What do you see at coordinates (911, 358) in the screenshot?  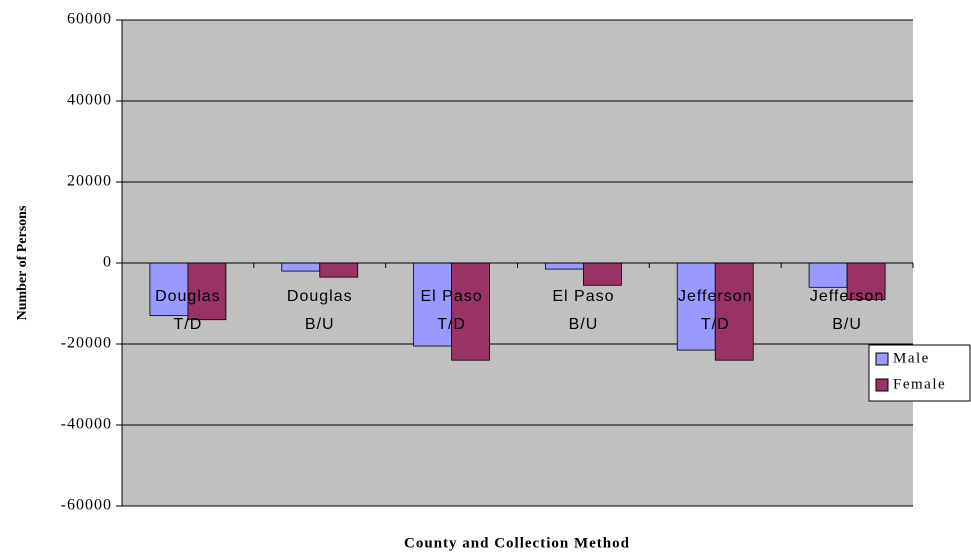 I see `legend-label: Male` at bounding box center [911, 358].